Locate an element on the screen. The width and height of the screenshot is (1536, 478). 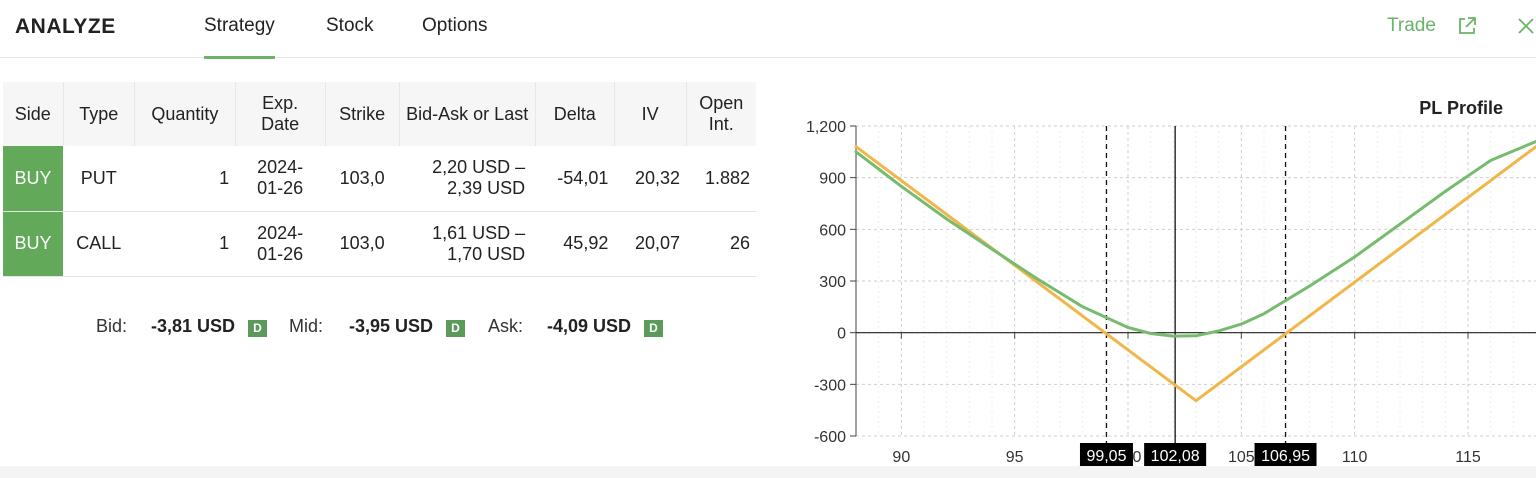
bid-ask-line2: 1,70 USD is located at coordinates (486, 253).